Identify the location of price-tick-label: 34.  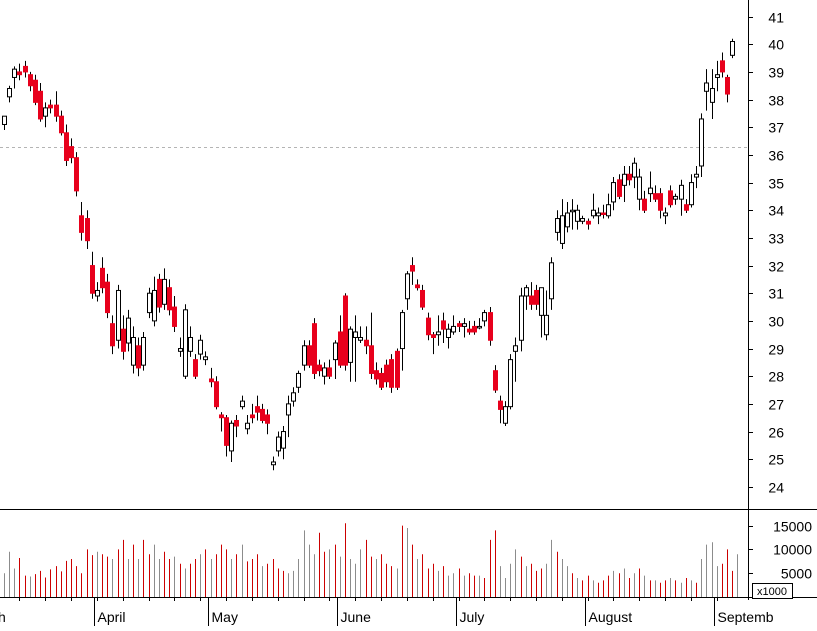
(776, 211).